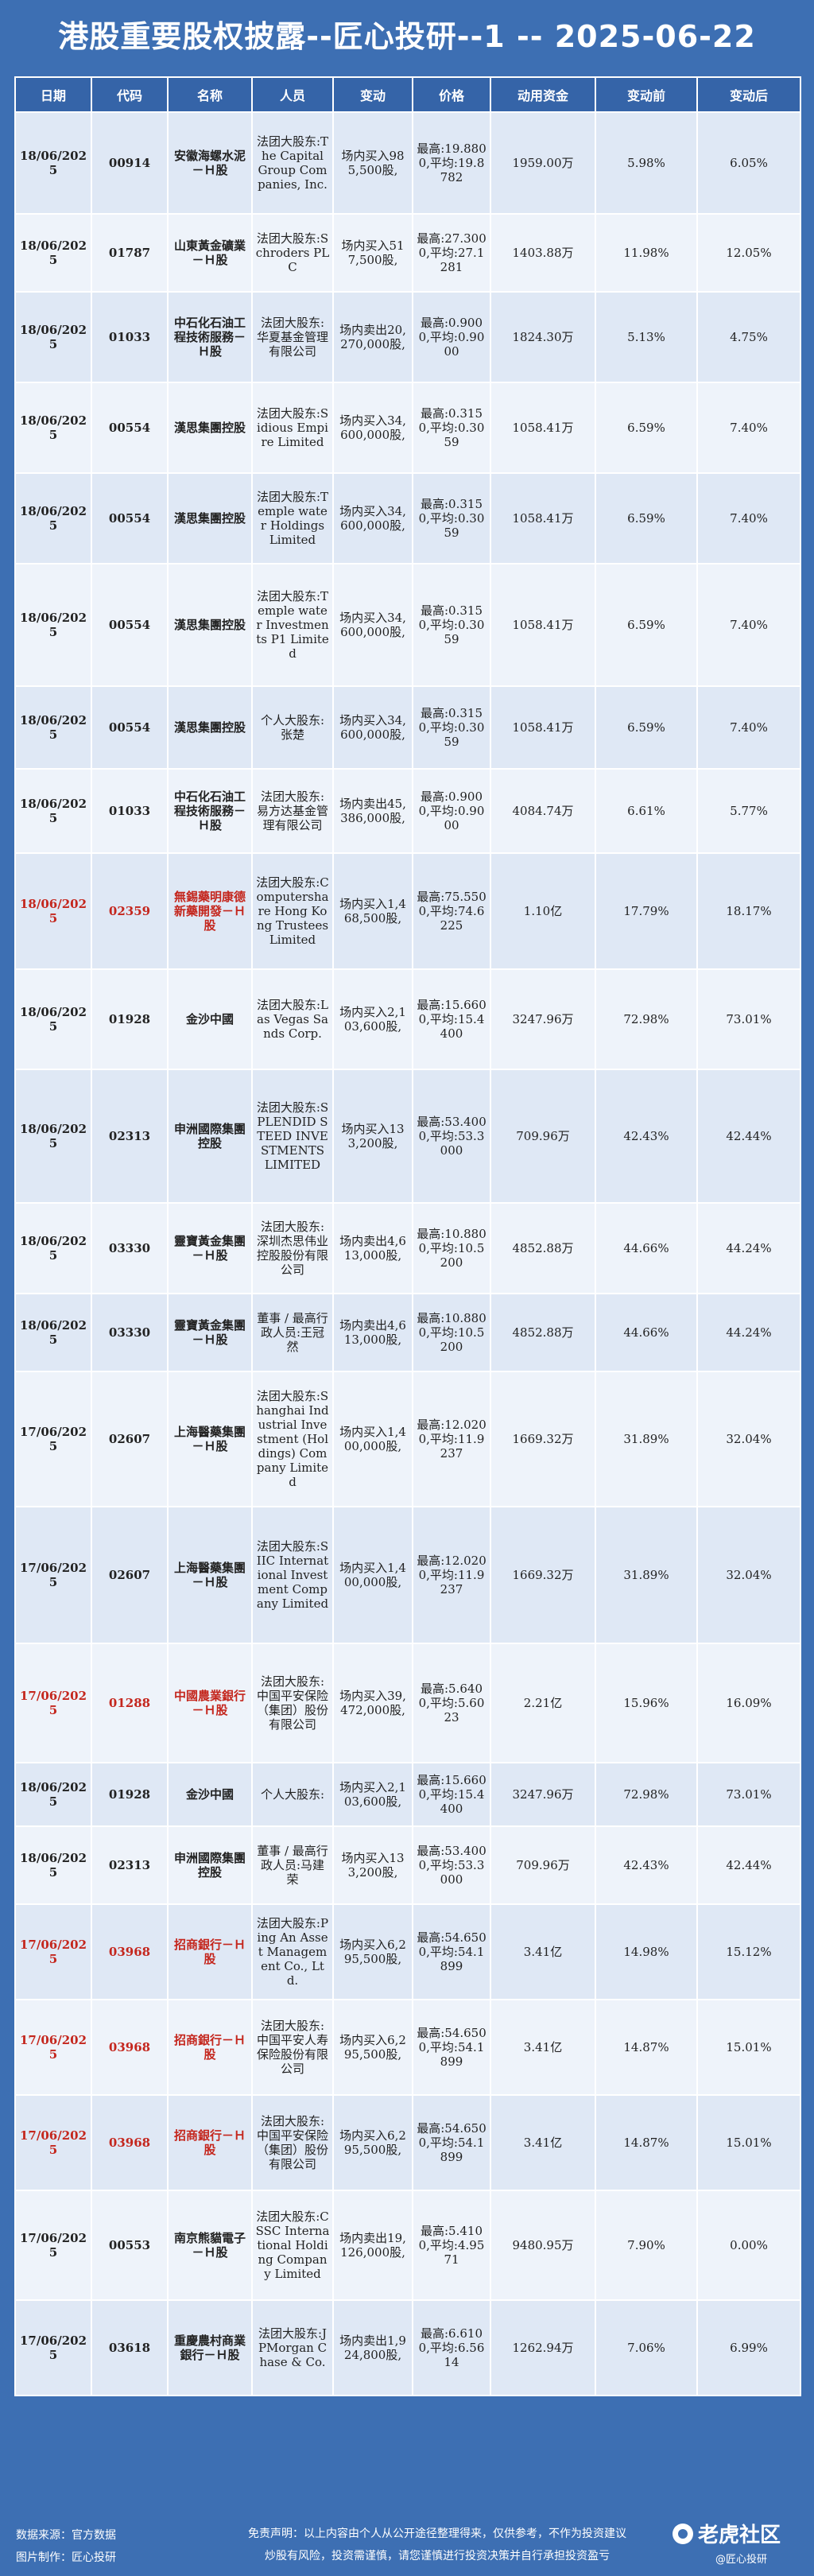 This screenshot has height=2576, width=814. Describe the element at coordinates (407, 36) in the screenshot. I see `page-title: 港股重要股权披露--匠心投研--1 -- 2025-06-22` at that location.